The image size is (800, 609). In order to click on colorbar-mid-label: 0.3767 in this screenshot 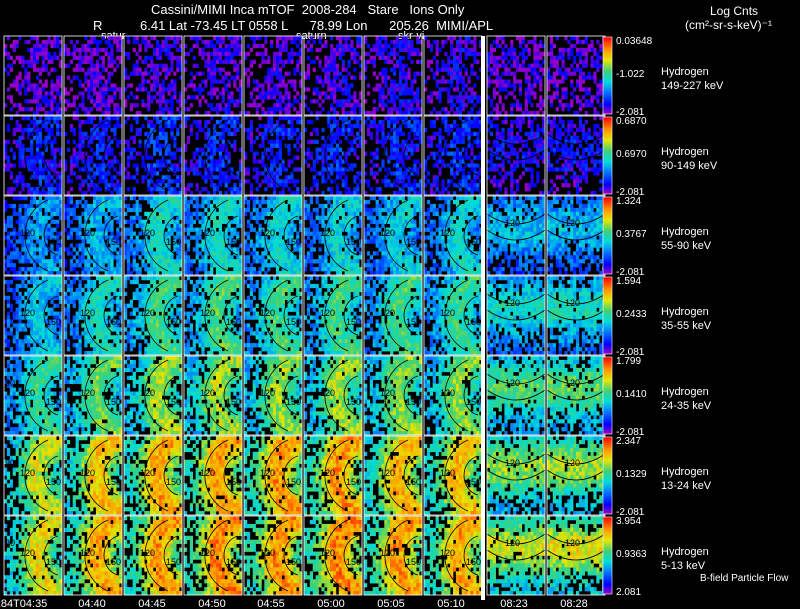, I will do `click(631, 234)`.